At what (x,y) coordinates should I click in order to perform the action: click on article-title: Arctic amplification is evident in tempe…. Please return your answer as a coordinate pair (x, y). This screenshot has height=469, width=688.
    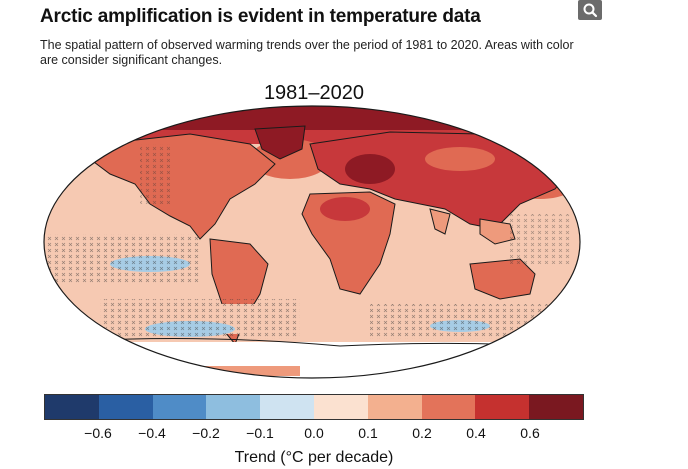
    Looking at the image, I should click on (260, 16).